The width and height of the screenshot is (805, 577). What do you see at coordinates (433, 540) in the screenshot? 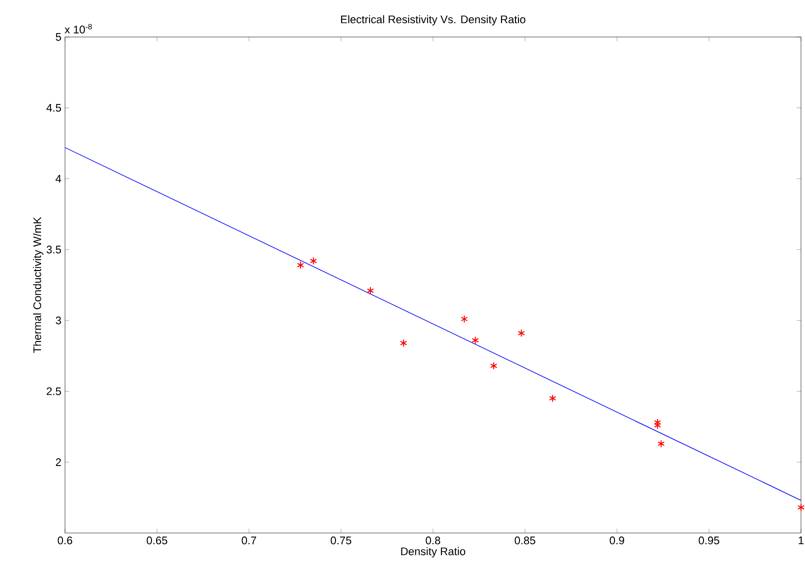
I see `x-tick-label: 0.8` at bounding box center [433, 540].